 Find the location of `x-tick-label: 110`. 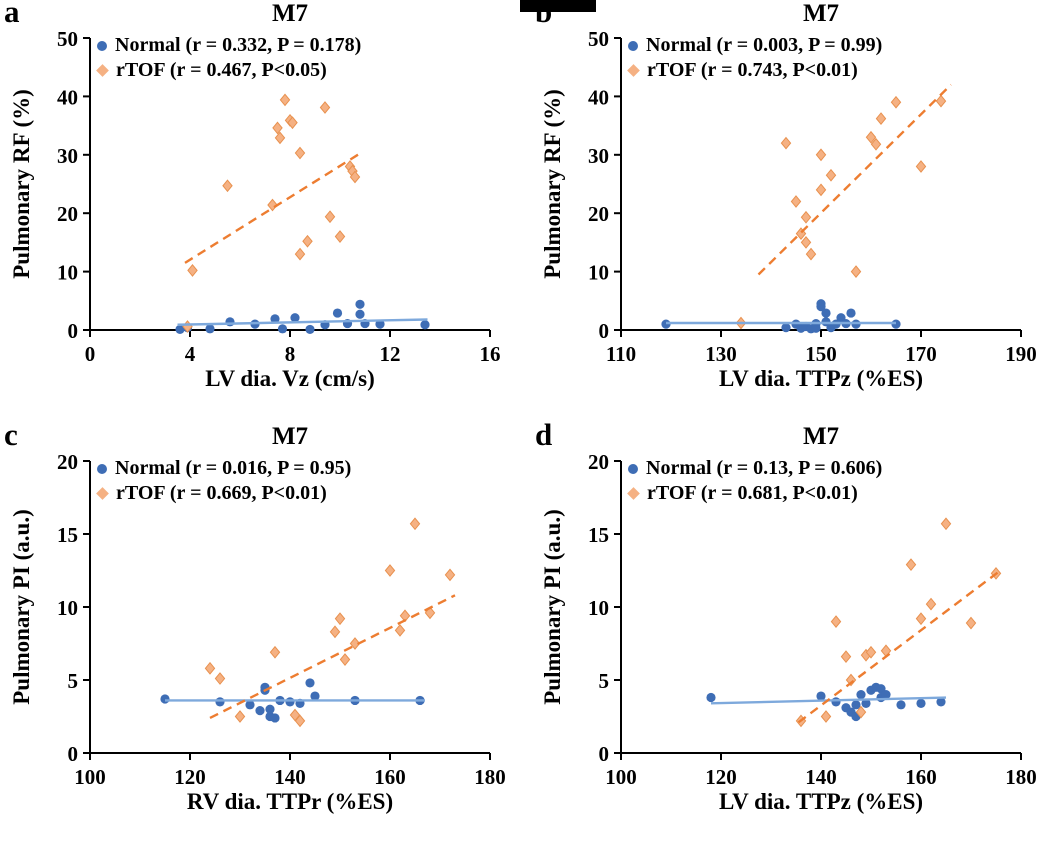

x-tick-label: 110 is located at coordinates (621, 354).